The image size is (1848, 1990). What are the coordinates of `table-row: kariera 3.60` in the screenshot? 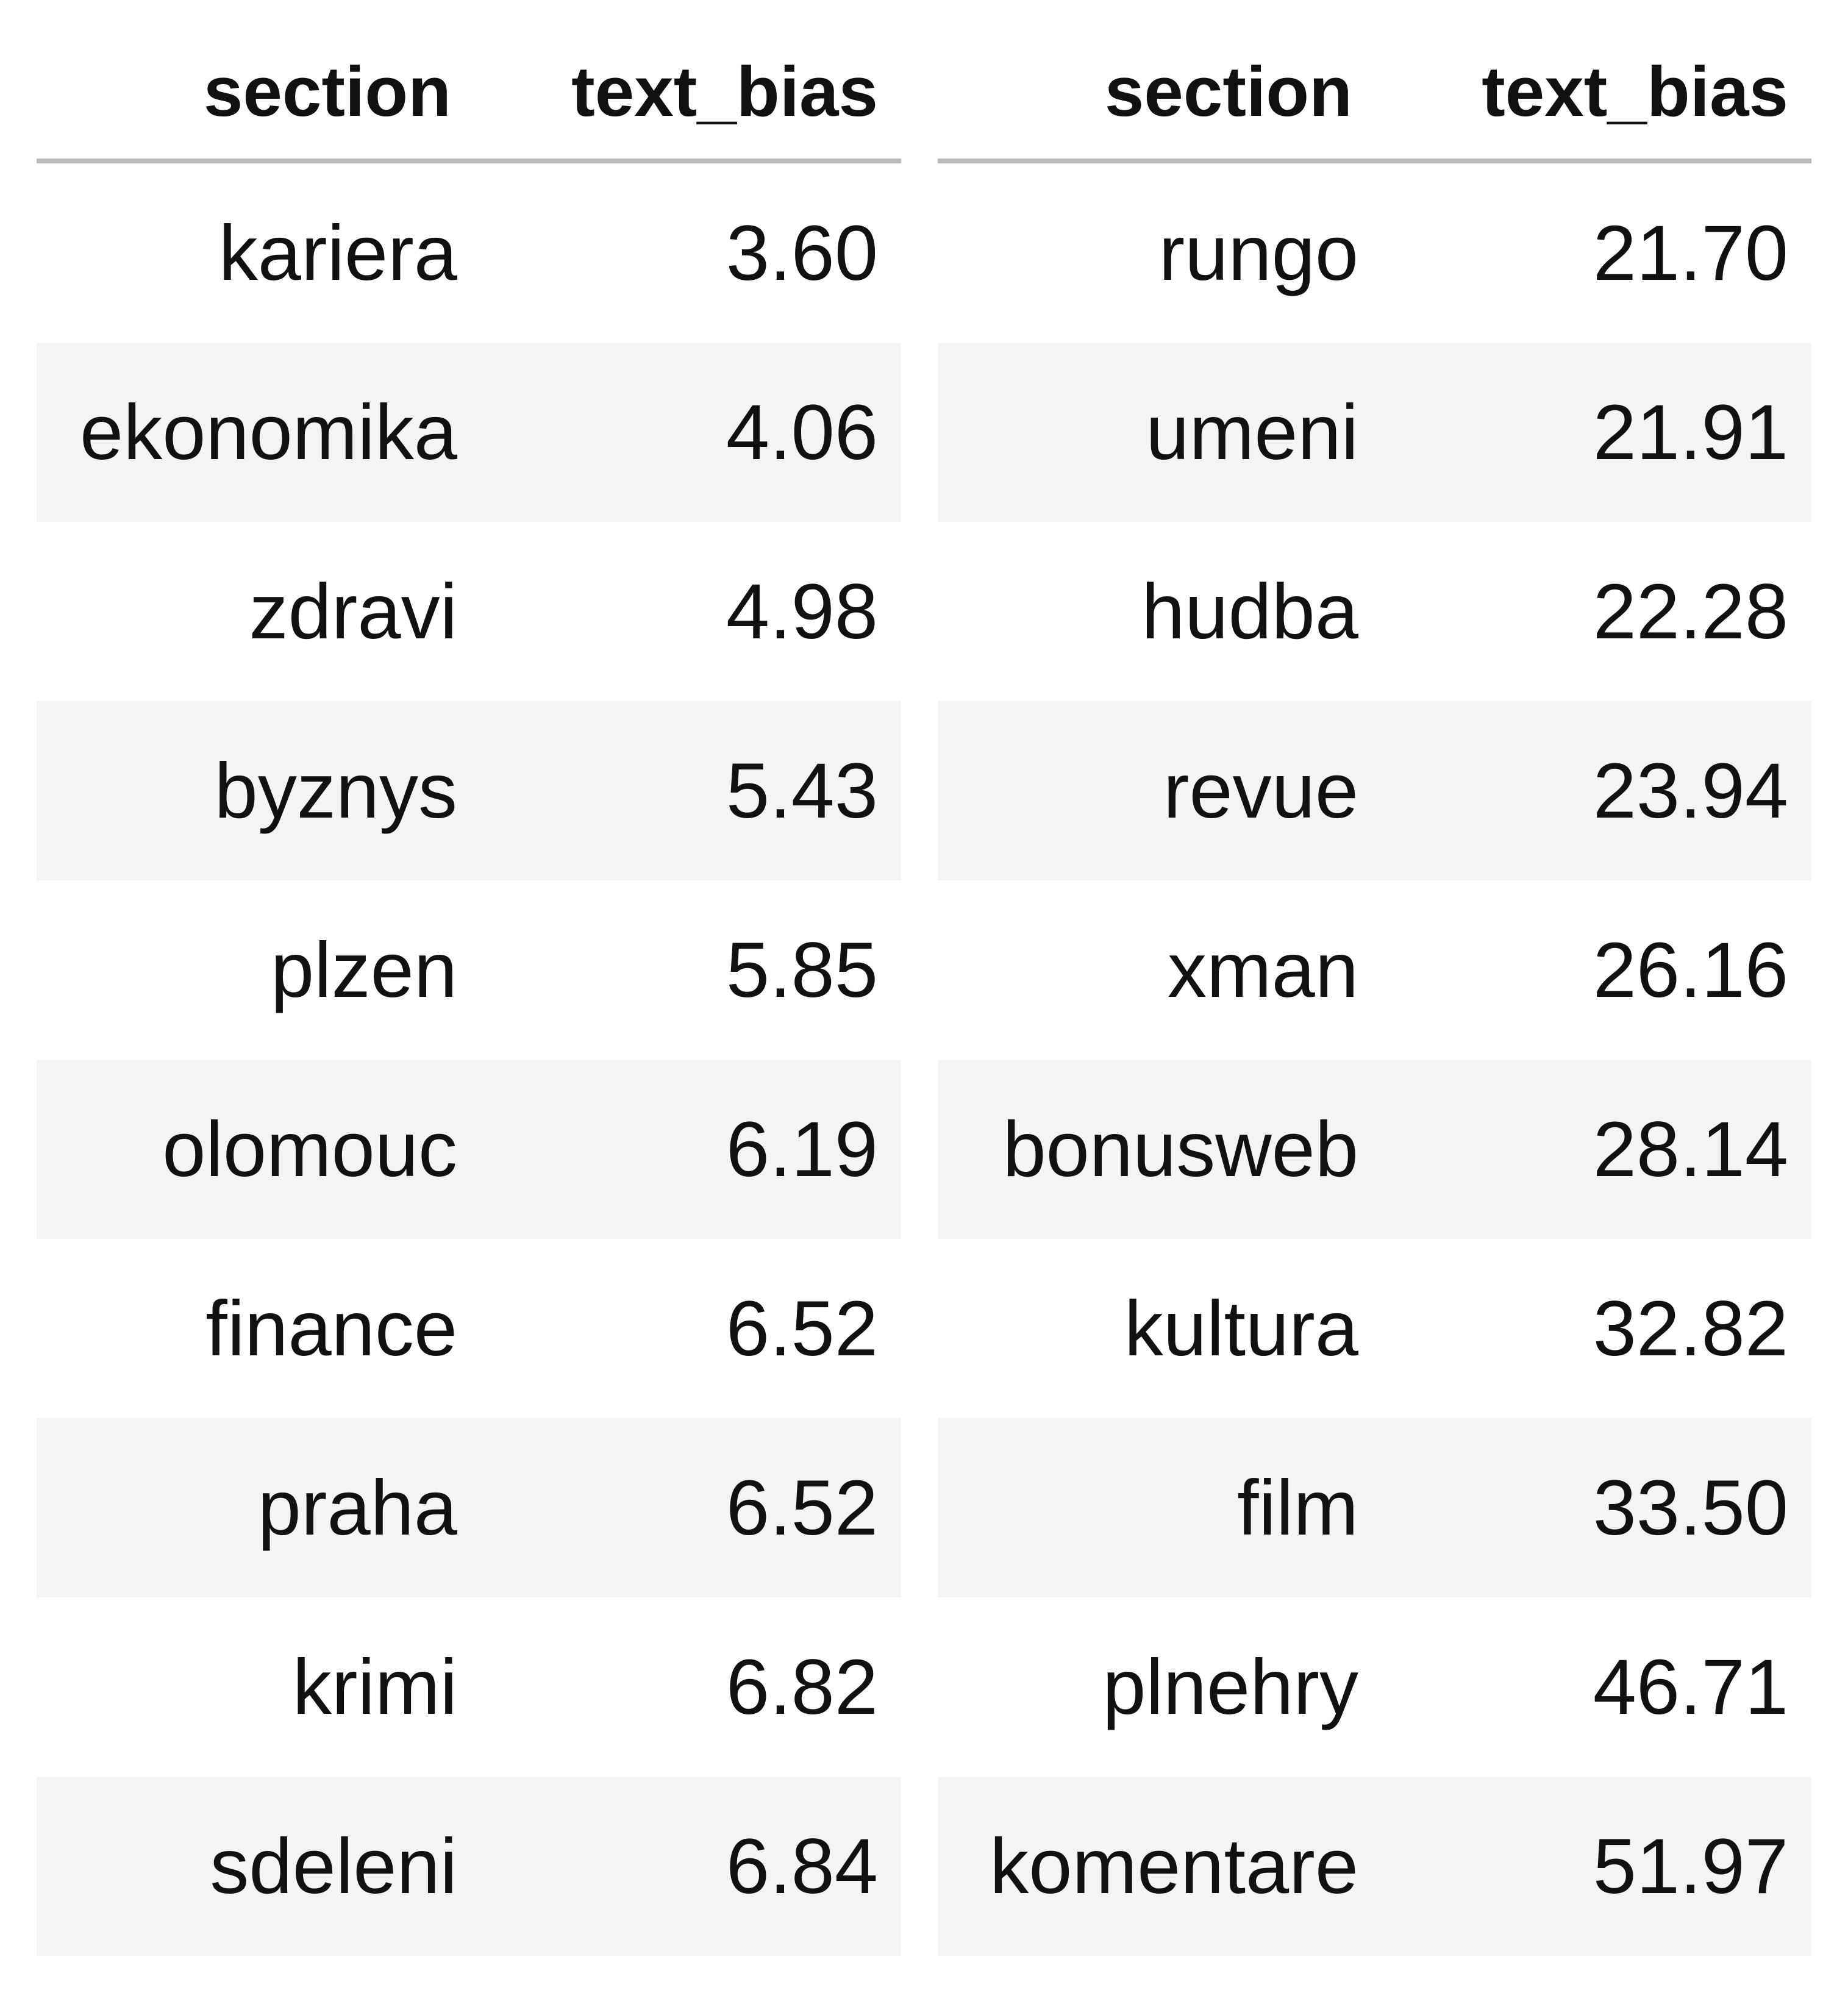 It's located at (469, 252).